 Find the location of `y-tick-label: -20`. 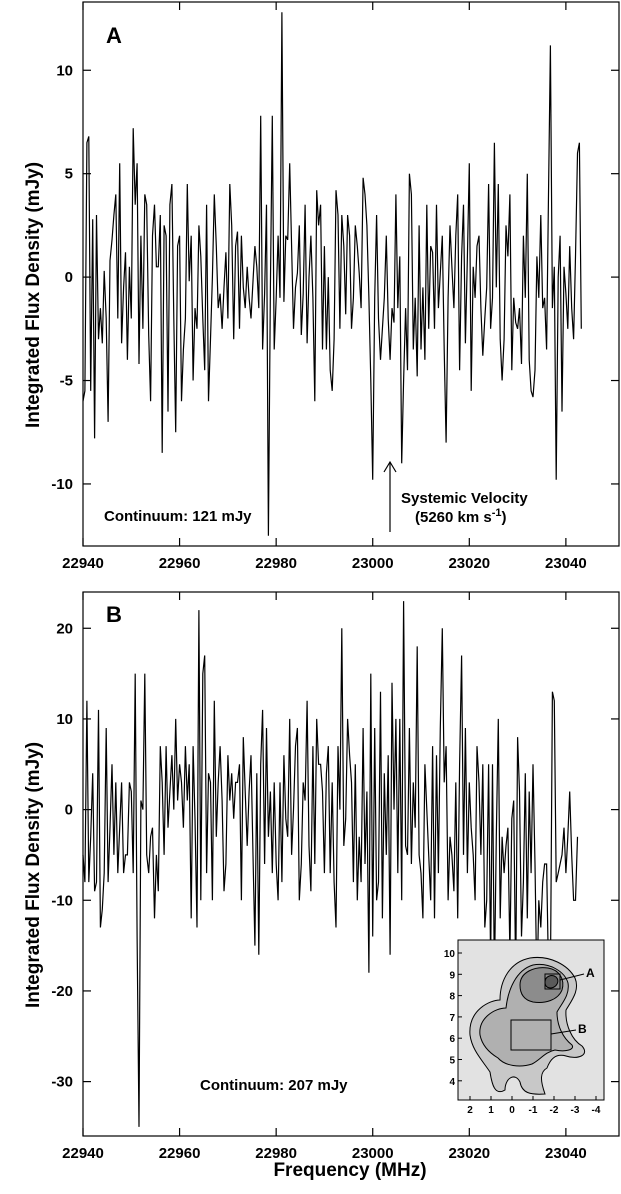

y-tick-label: -20 is located at coordinates (62, 991).